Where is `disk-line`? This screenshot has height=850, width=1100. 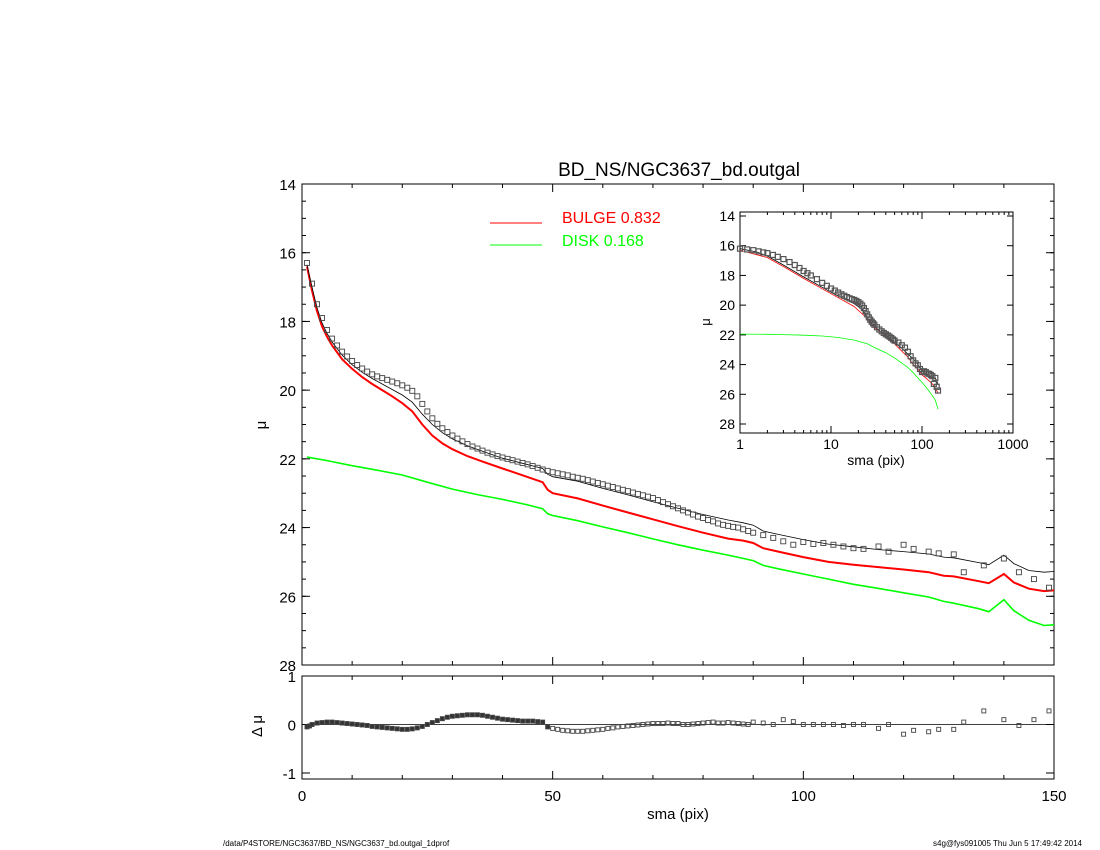 disk-line is located at coordinates (680, 541).